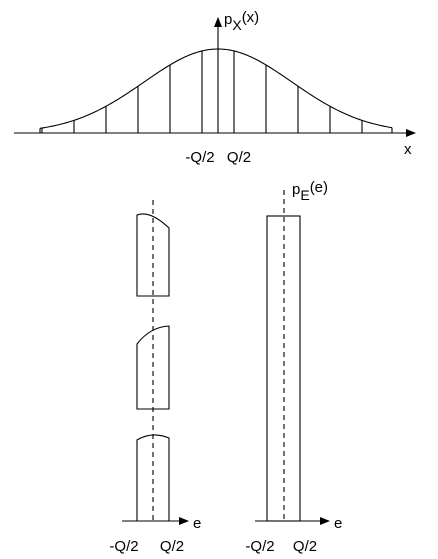 The image size is (438, 559). What do you see at coordinates (305, 546) in the screenshot?
I see `right-tick-label-pos-half-q: Q/2` at bounding box center [305, 546].